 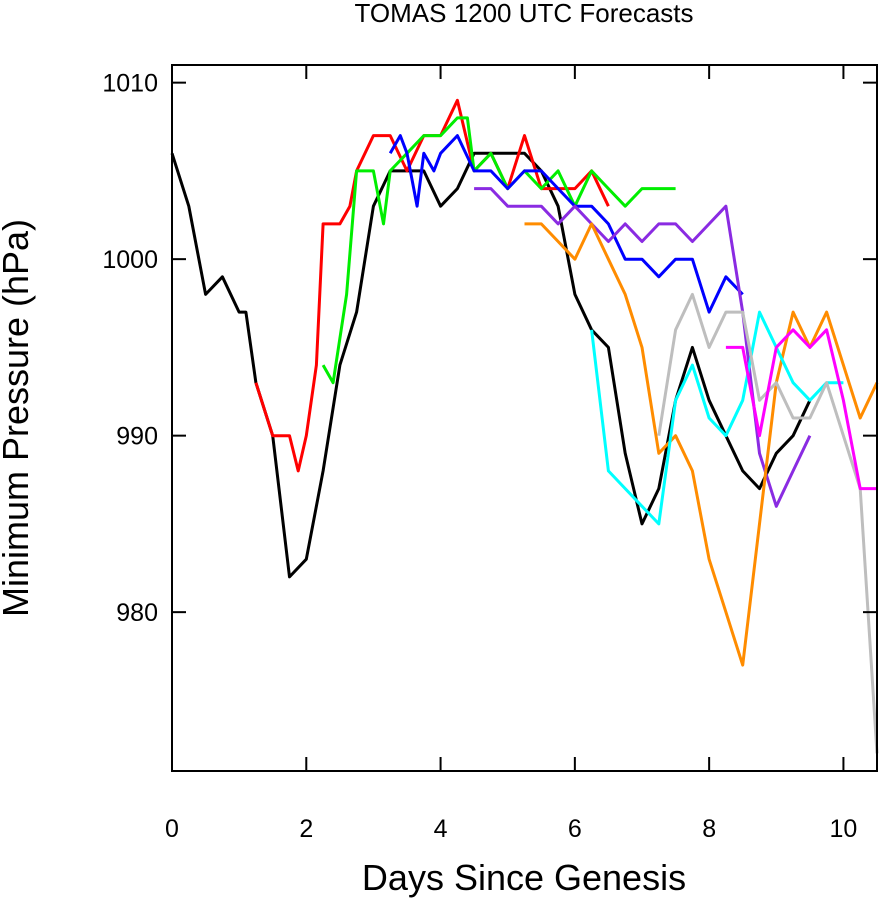 What do you see at coordinates (18, 418) in the screenshot?
I see `y-axis-label: Minimum Pressure (hPa)` at bounding box center [18, 418].